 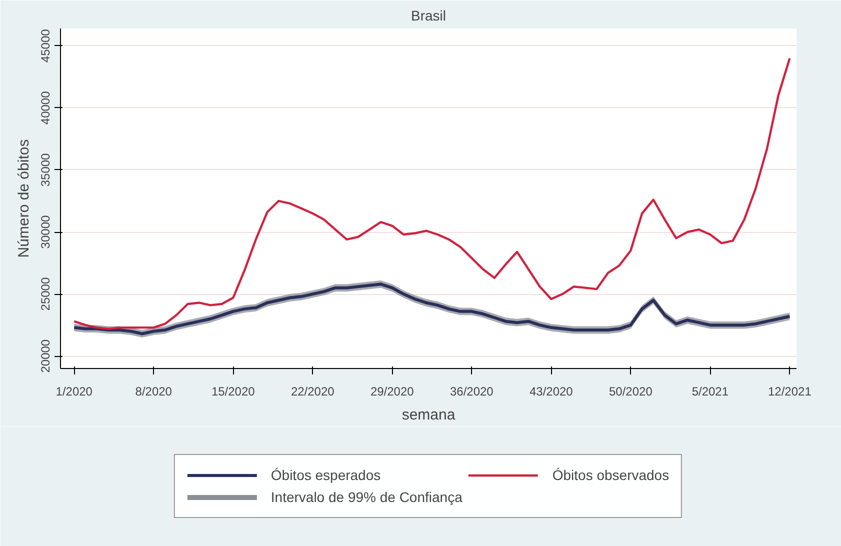 What do you see at coordinates (630, 391) in the screenshot?
I see `x-tick-label: 50/2020` at bounding box center [630, 391].